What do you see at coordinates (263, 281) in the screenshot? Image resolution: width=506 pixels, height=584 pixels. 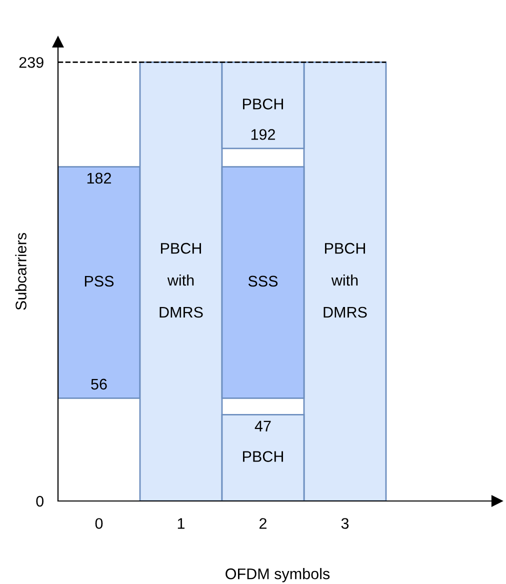 I see `series-label: SSS` at bounding box center [263, 281].